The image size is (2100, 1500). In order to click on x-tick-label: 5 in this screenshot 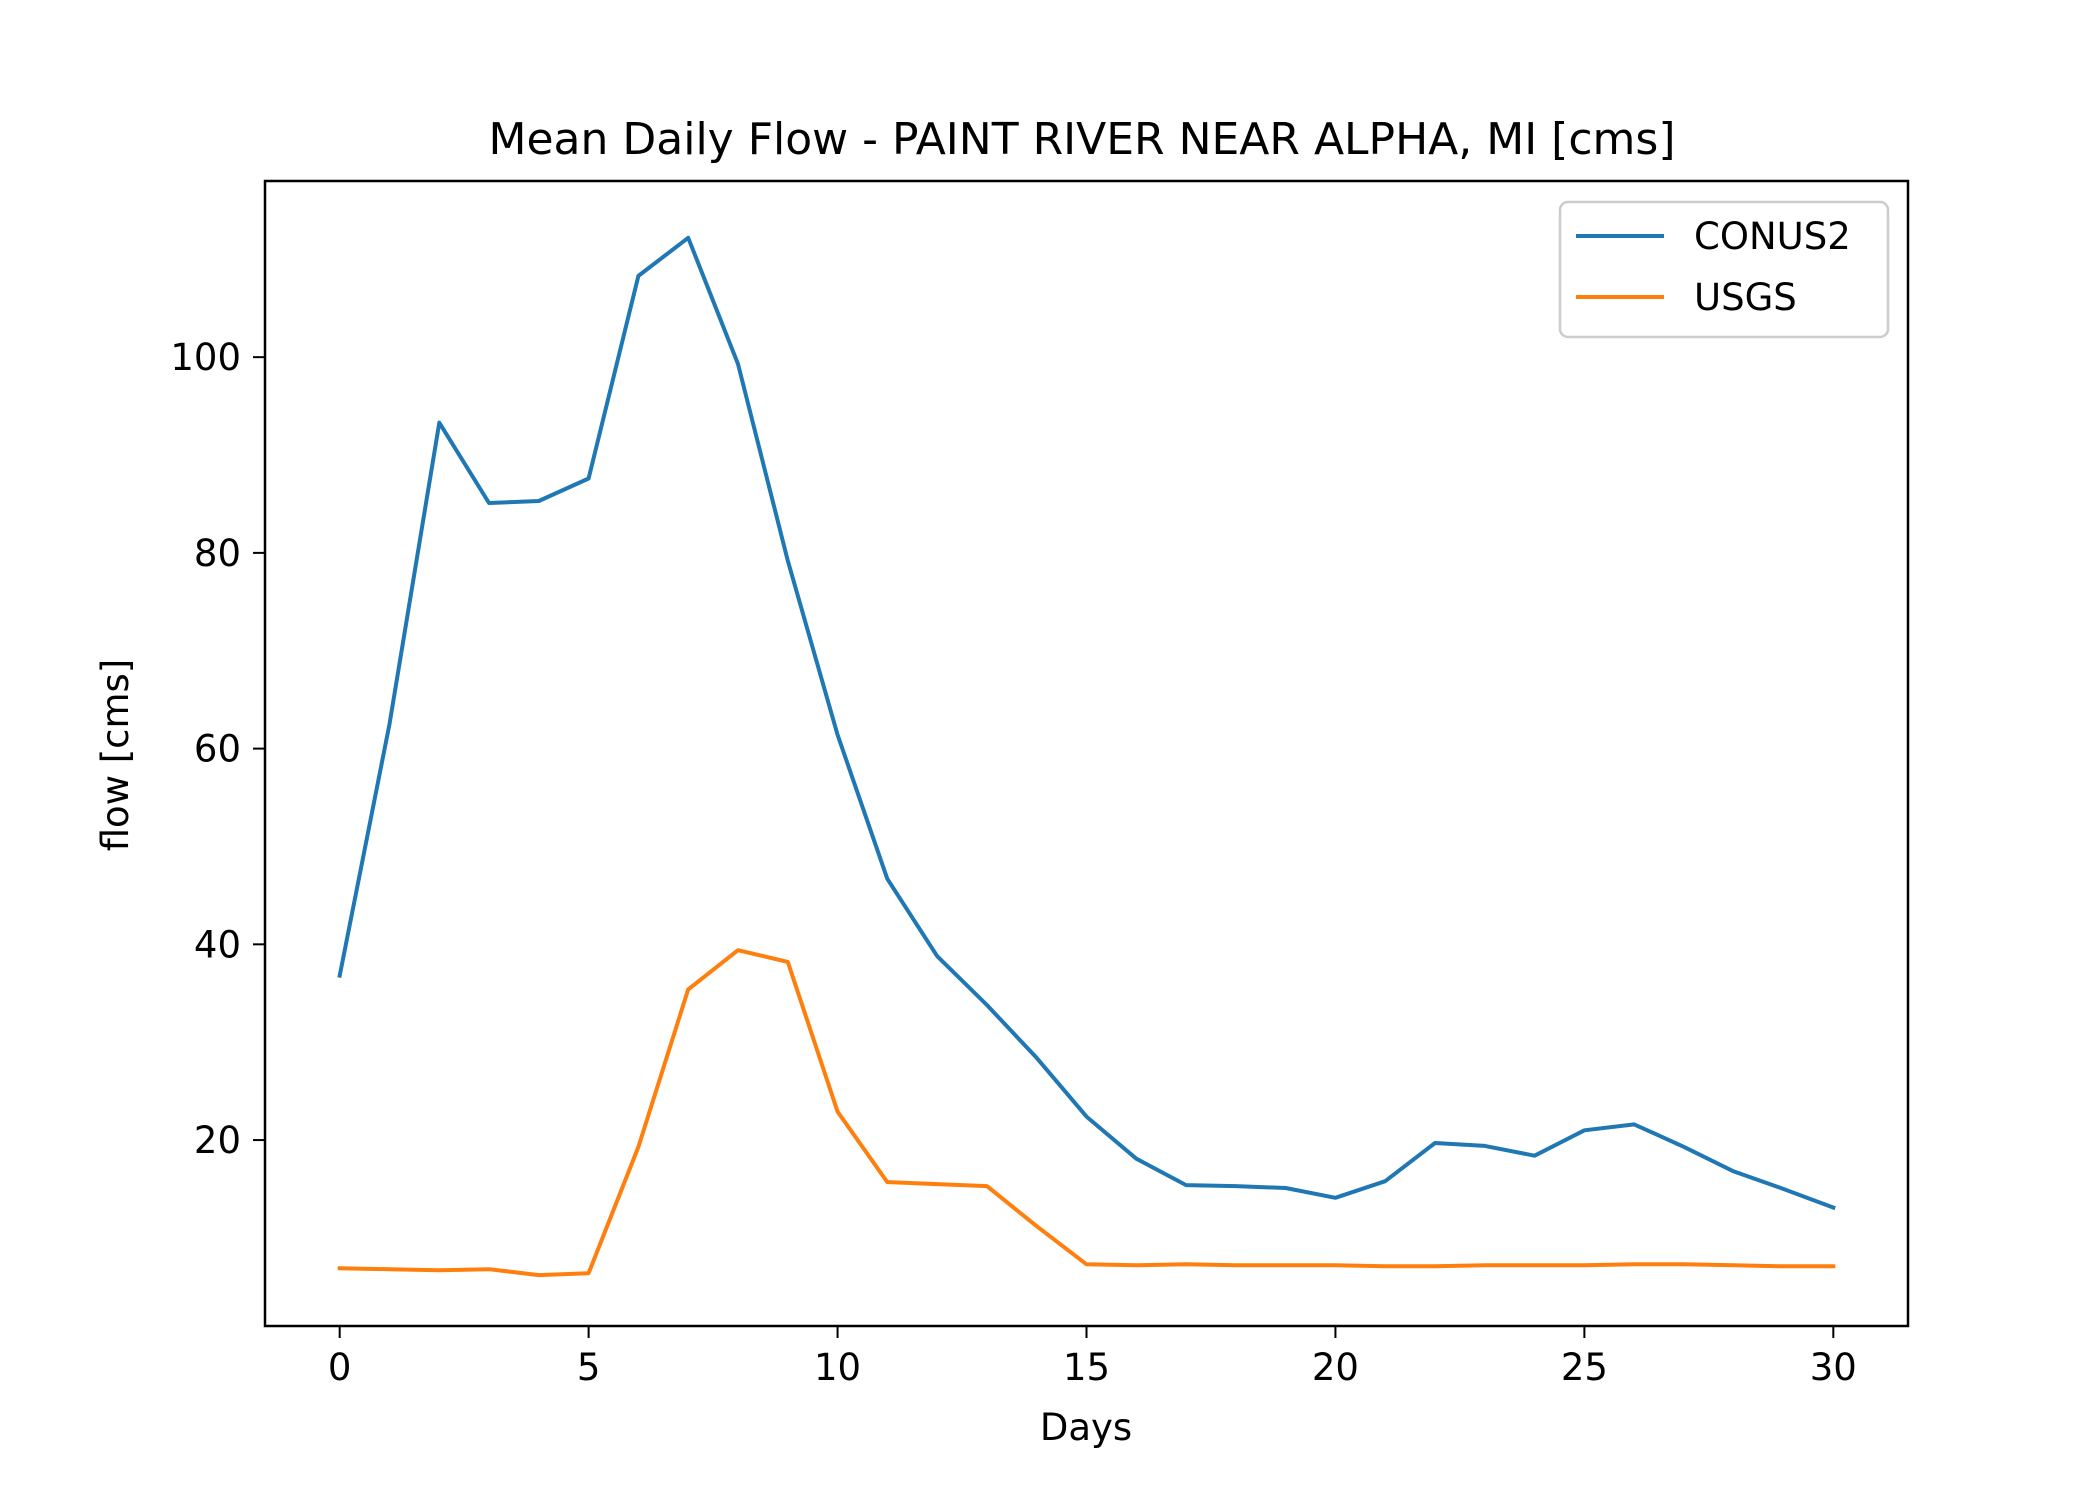, I will do `click(589, 1367)`.